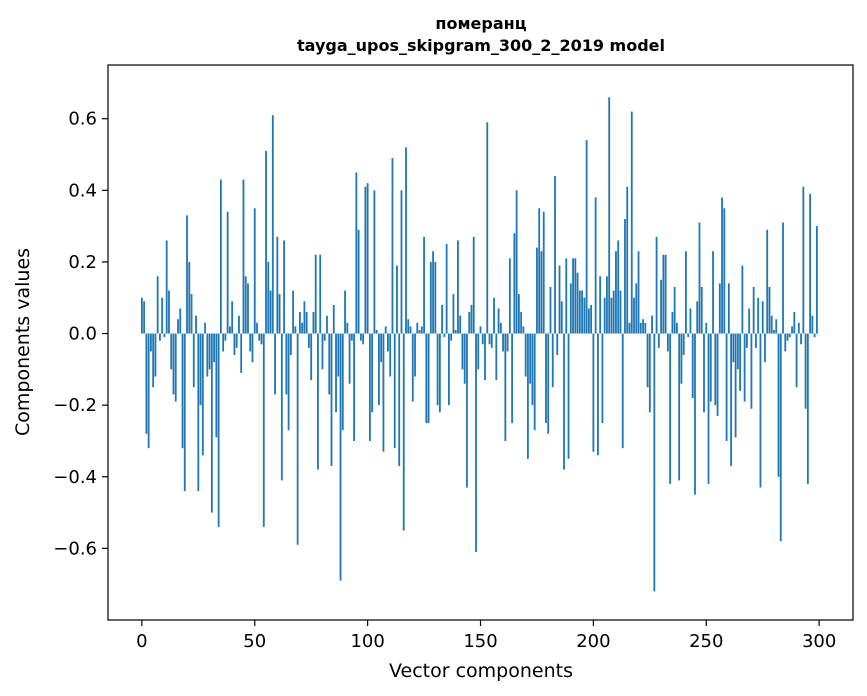 This screenshot has width=867, height=696. I want to click on y-axis-label: Components values, so click(23, 342).